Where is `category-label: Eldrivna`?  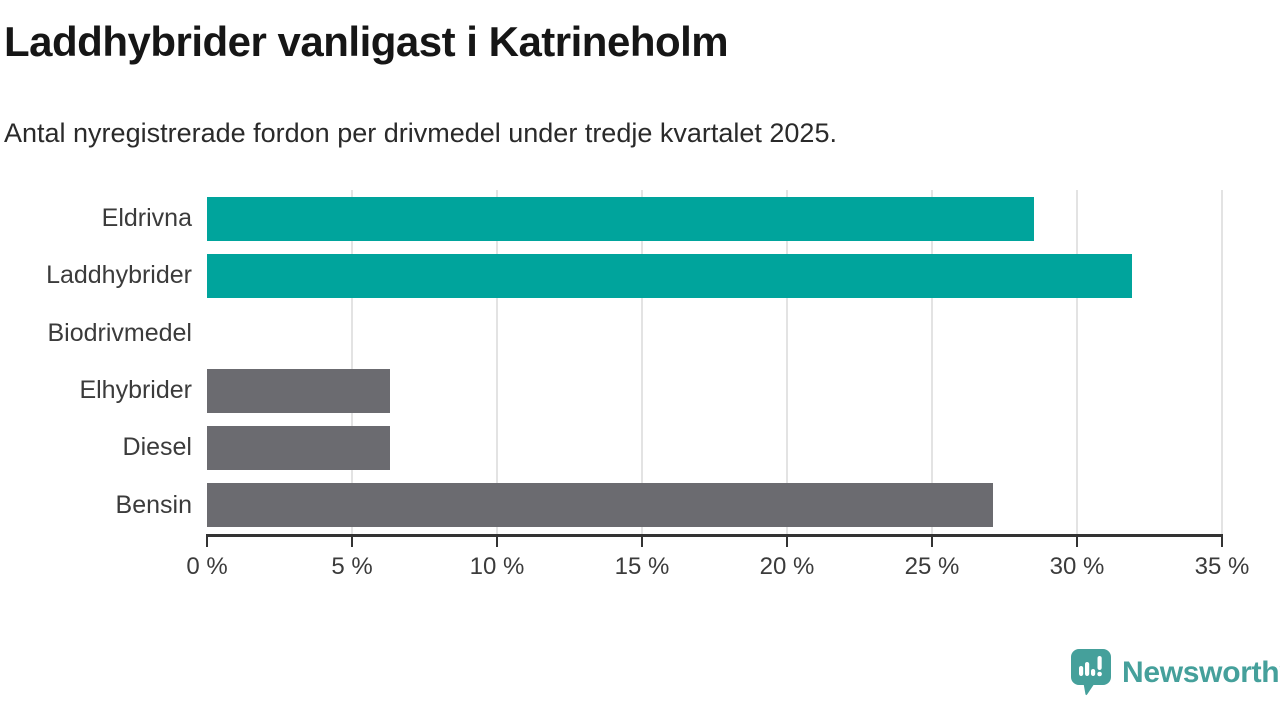
category-label: Eldrivna is located at coordinates (146, 218).